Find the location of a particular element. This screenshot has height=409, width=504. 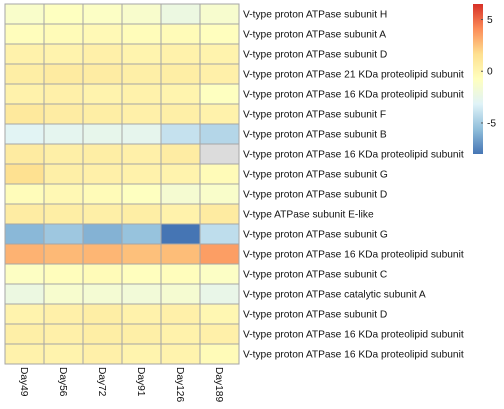

legend-color-bar is located at coordinates (478, 79).